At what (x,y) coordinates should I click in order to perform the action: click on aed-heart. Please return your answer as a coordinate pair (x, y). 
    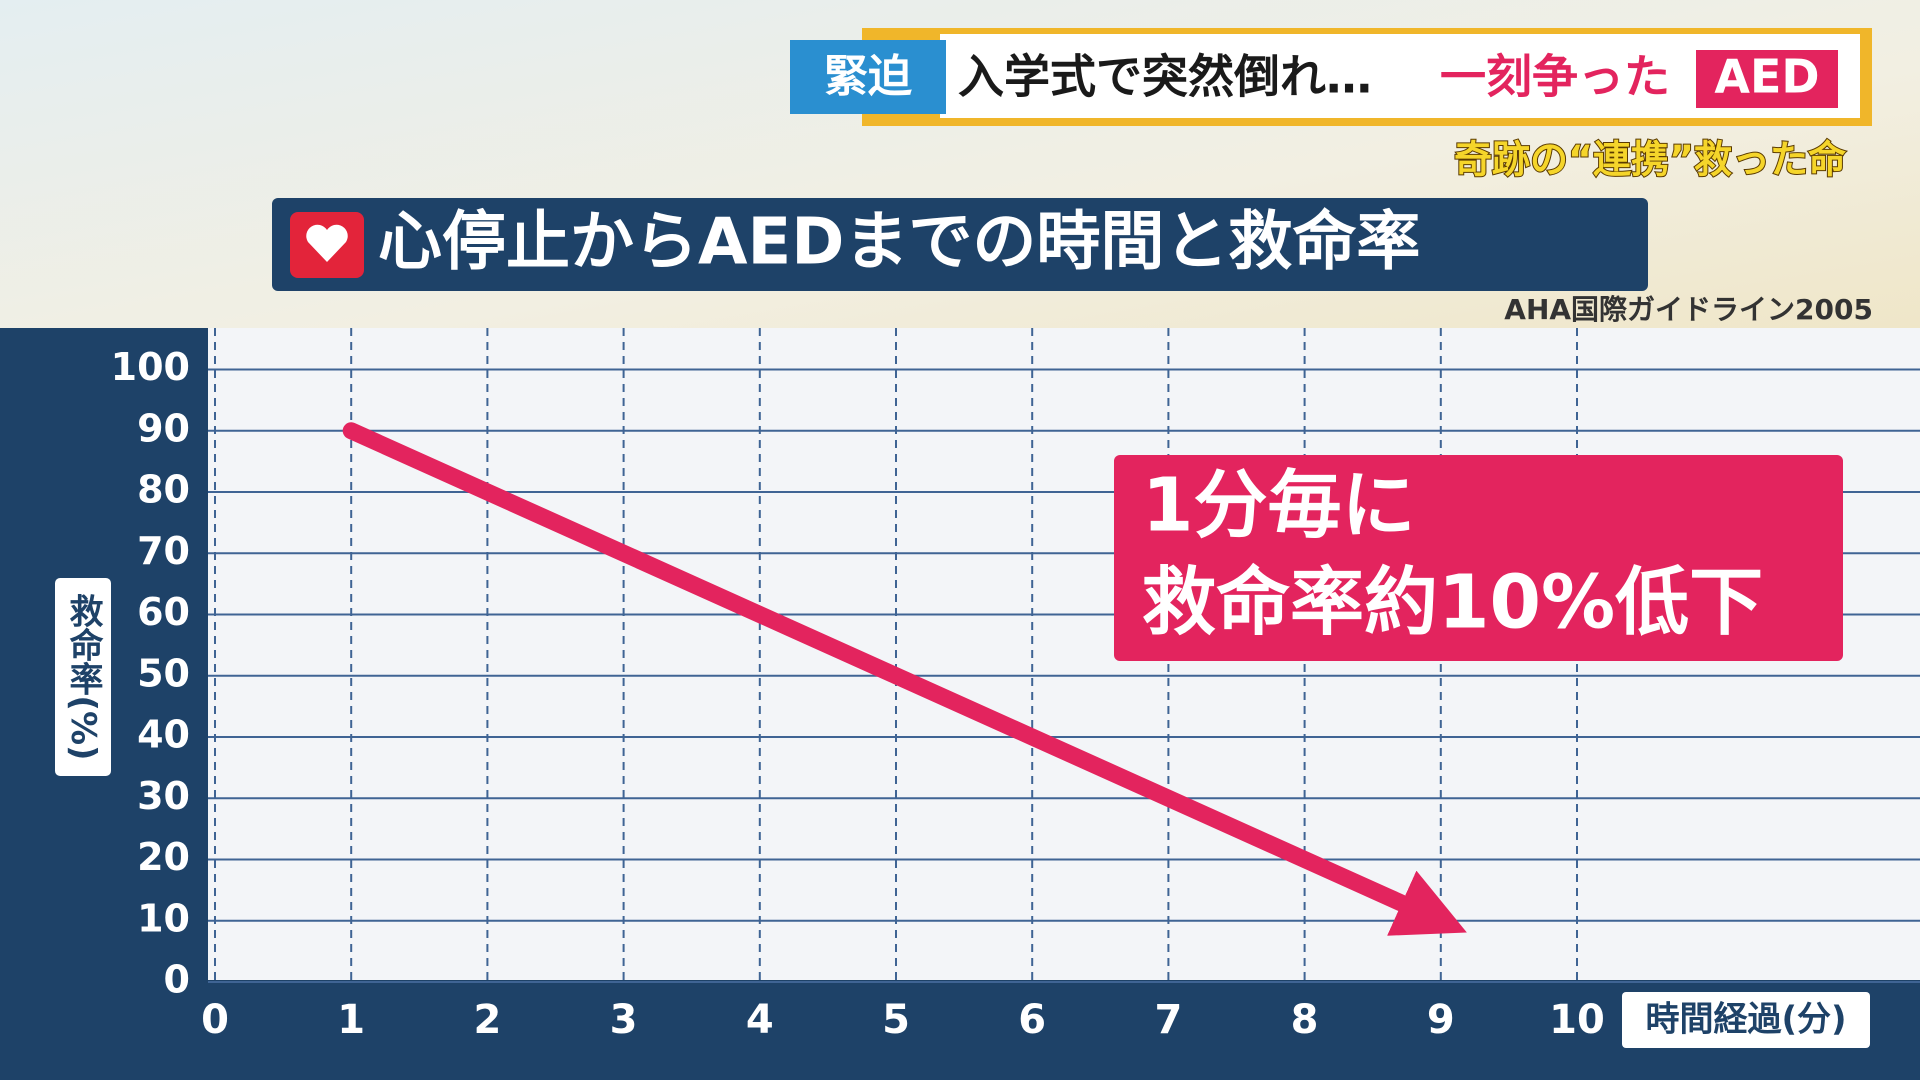
    Looking at the image, I should click on (327, 243).